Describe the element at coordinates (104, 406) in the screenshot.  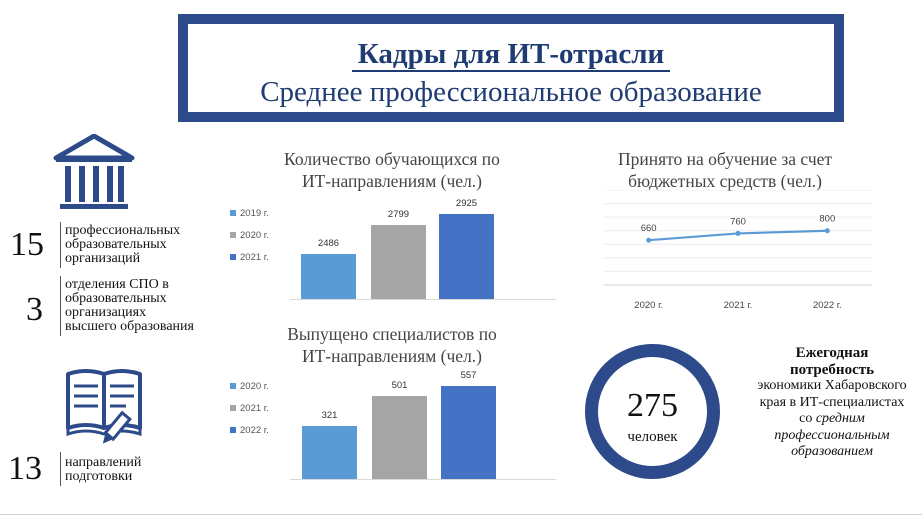
I see `book-pencil-icon` at that location.